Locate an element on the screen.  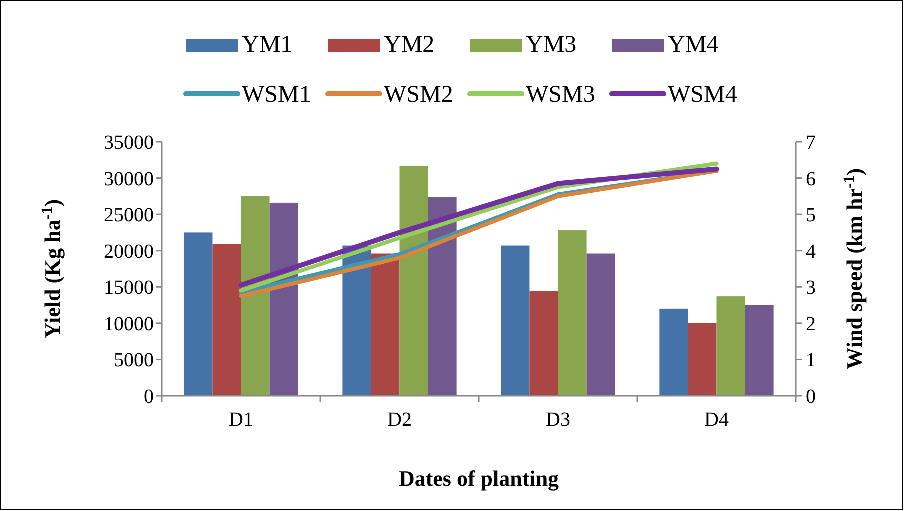
y2-tick-label: 3 is located at coordinates (811, 288).